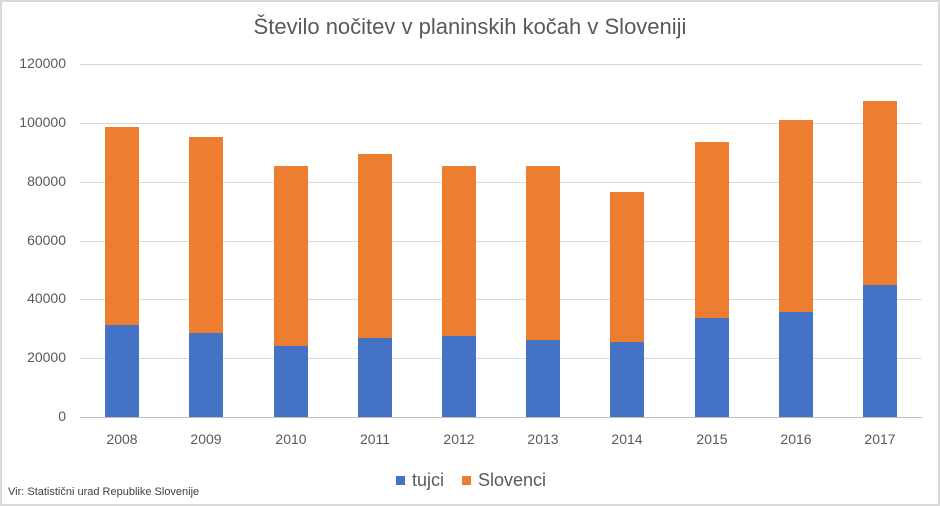  Describe the element at coordinates (796, 364) in the screenshot. I see `bar-segment-tujci-2016` at that location.